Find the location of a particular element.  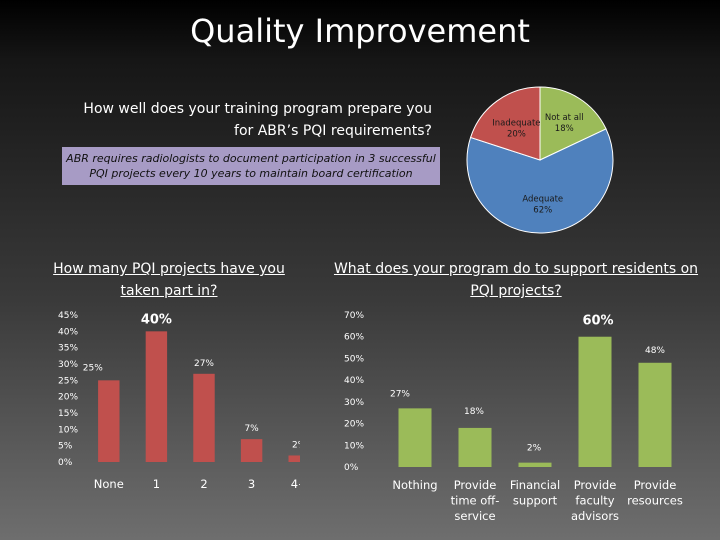

pie-label-adequate: Adequate is located at coordinates (542, 200).